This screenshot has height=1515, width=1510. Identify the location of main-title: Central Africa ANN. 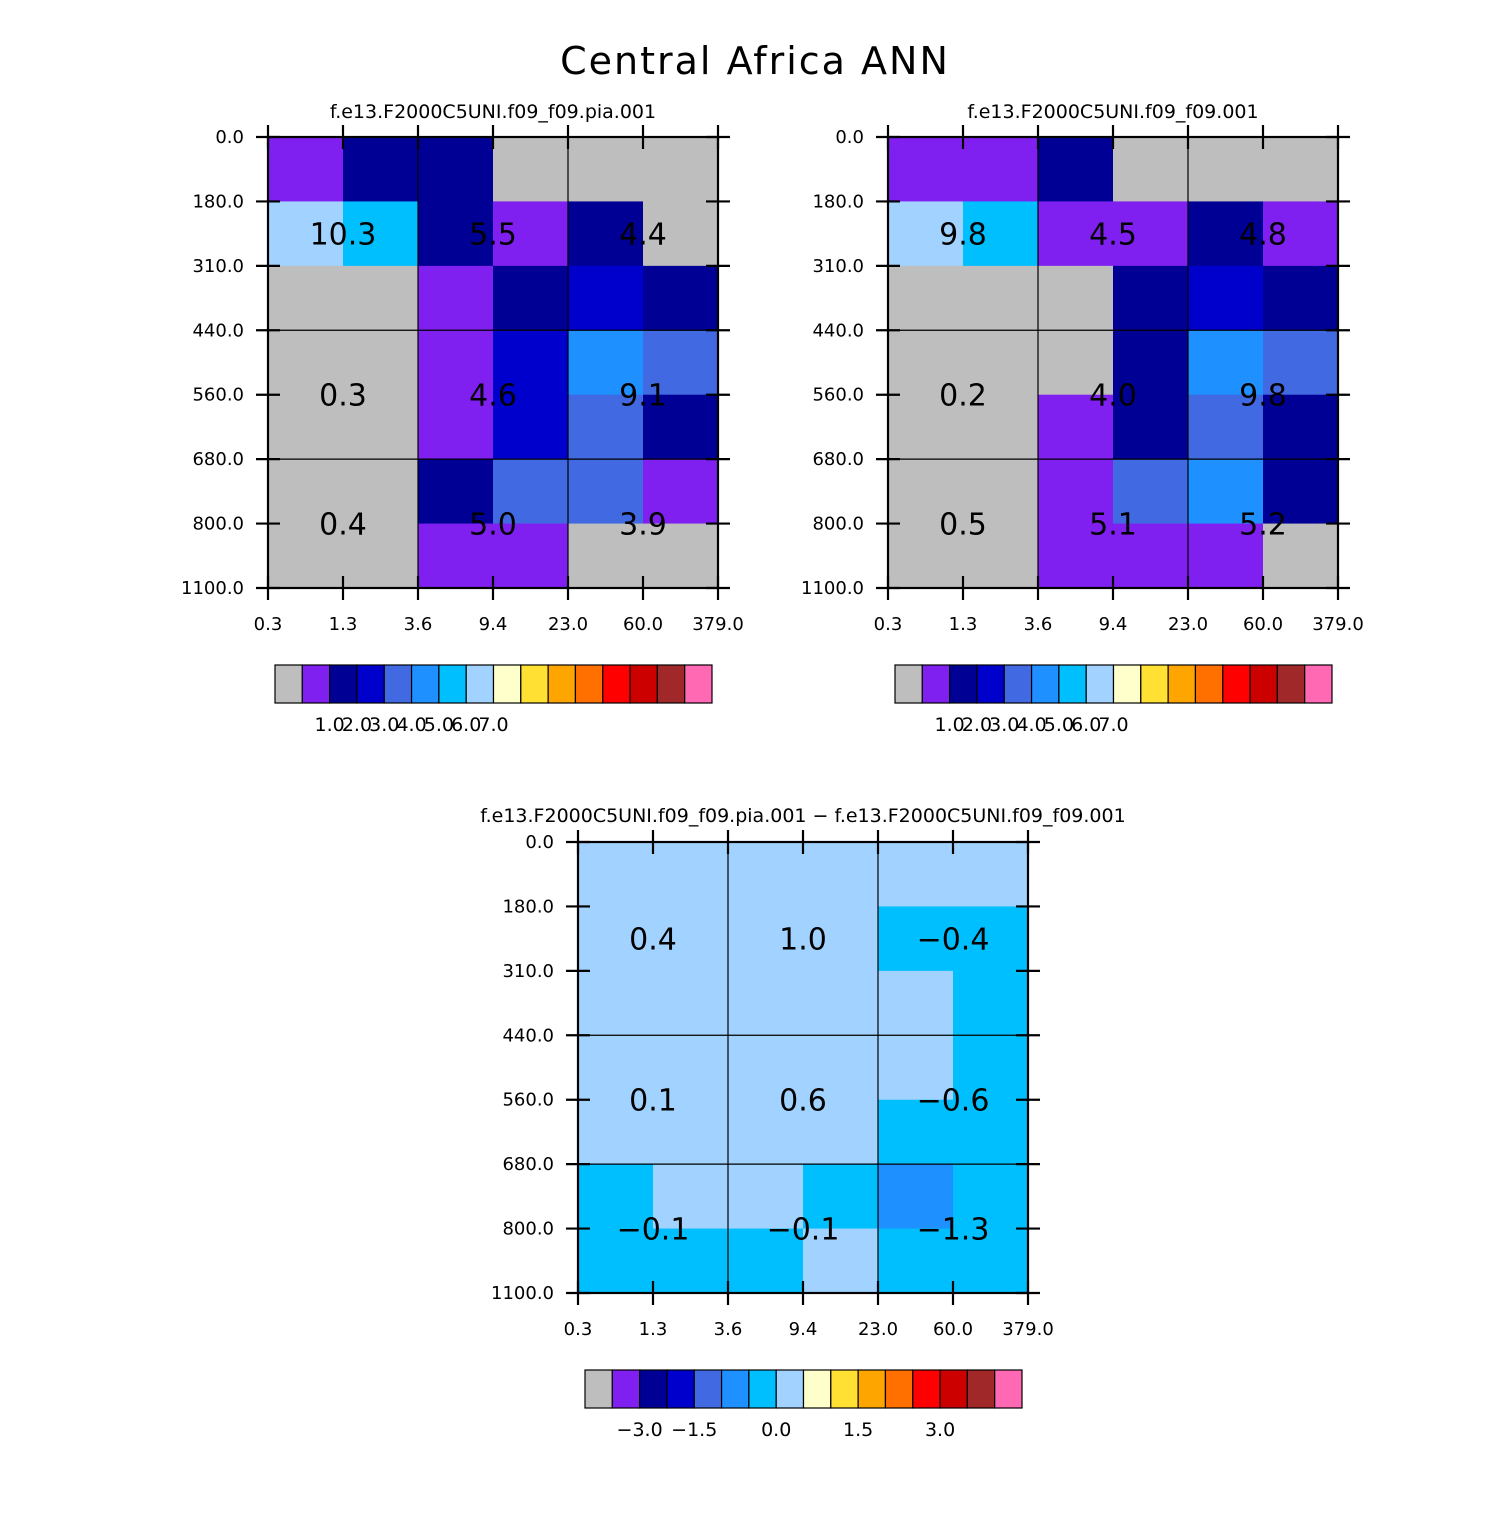
(755, 61).